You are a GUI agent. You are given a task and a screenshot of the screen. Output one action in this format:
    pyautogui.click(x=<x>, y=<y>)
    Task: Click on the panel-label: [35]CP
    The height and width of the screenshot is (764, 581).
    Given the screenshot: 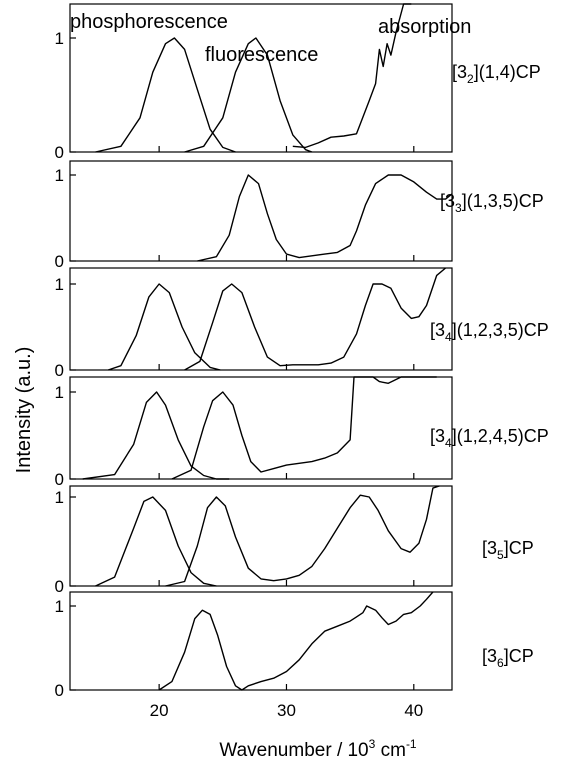 What is the action you would take?
    pyautogui.click(x=508, y=550)
    